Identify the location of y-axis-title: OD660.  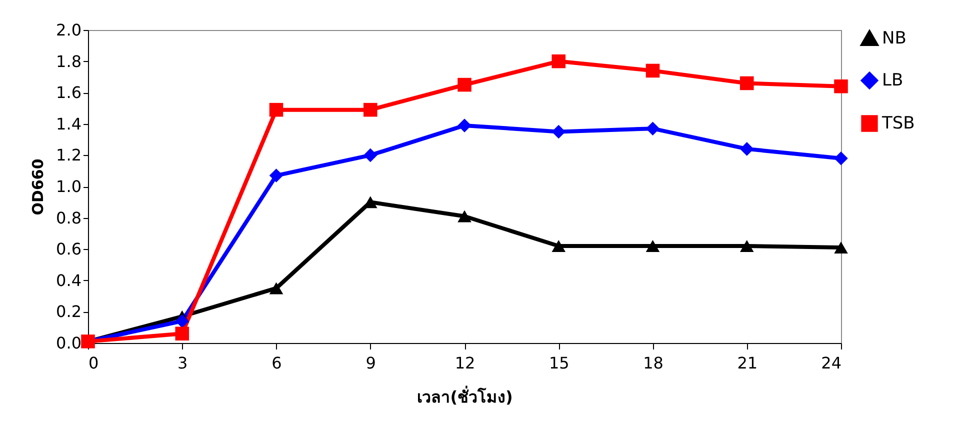
(38, 187).